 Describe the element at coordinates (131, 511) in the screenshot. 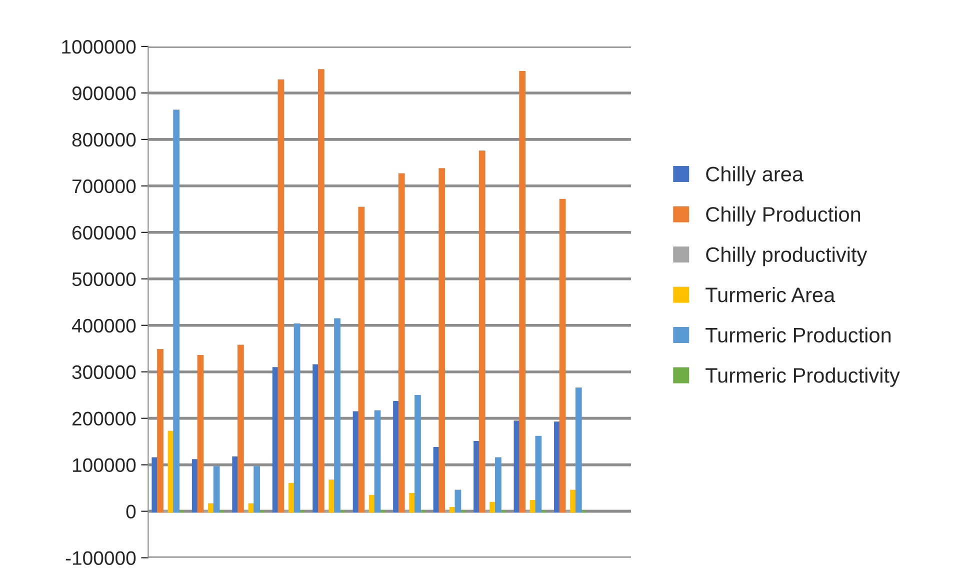

I see `y-tick-label: 0` at that location.